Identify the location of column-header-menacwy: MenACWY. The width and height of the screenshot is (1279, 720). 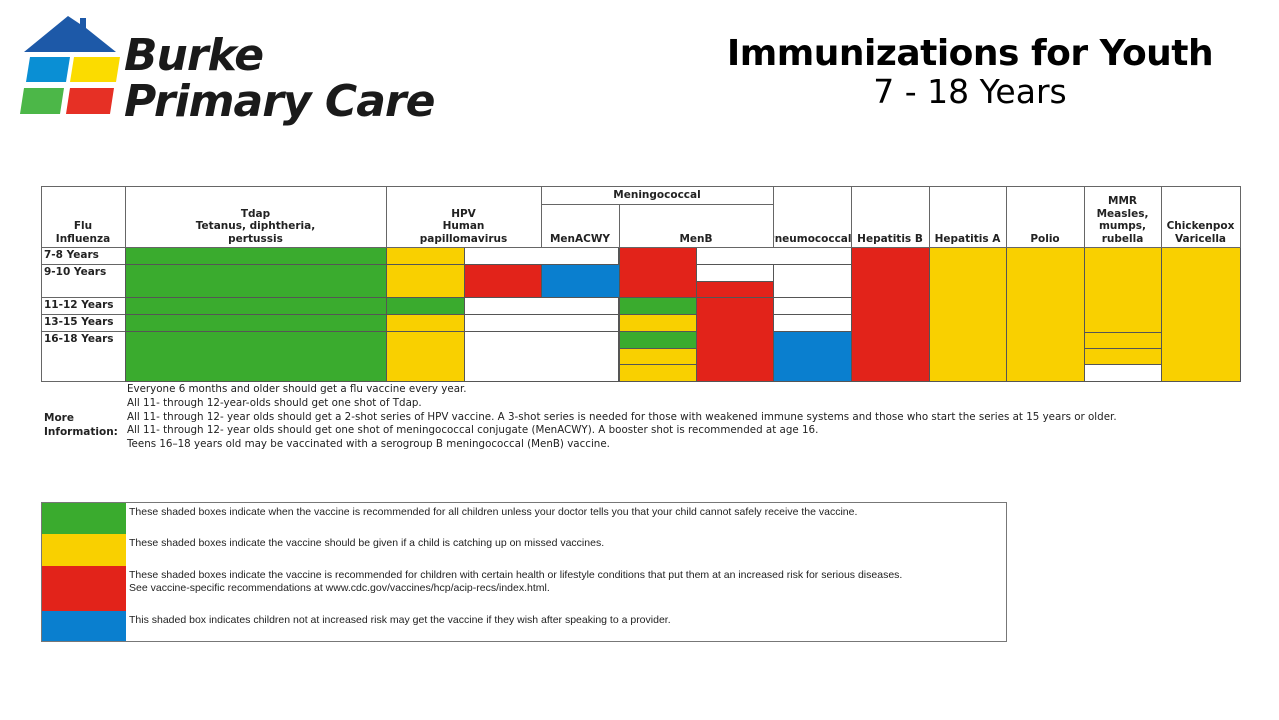
(580, 238).